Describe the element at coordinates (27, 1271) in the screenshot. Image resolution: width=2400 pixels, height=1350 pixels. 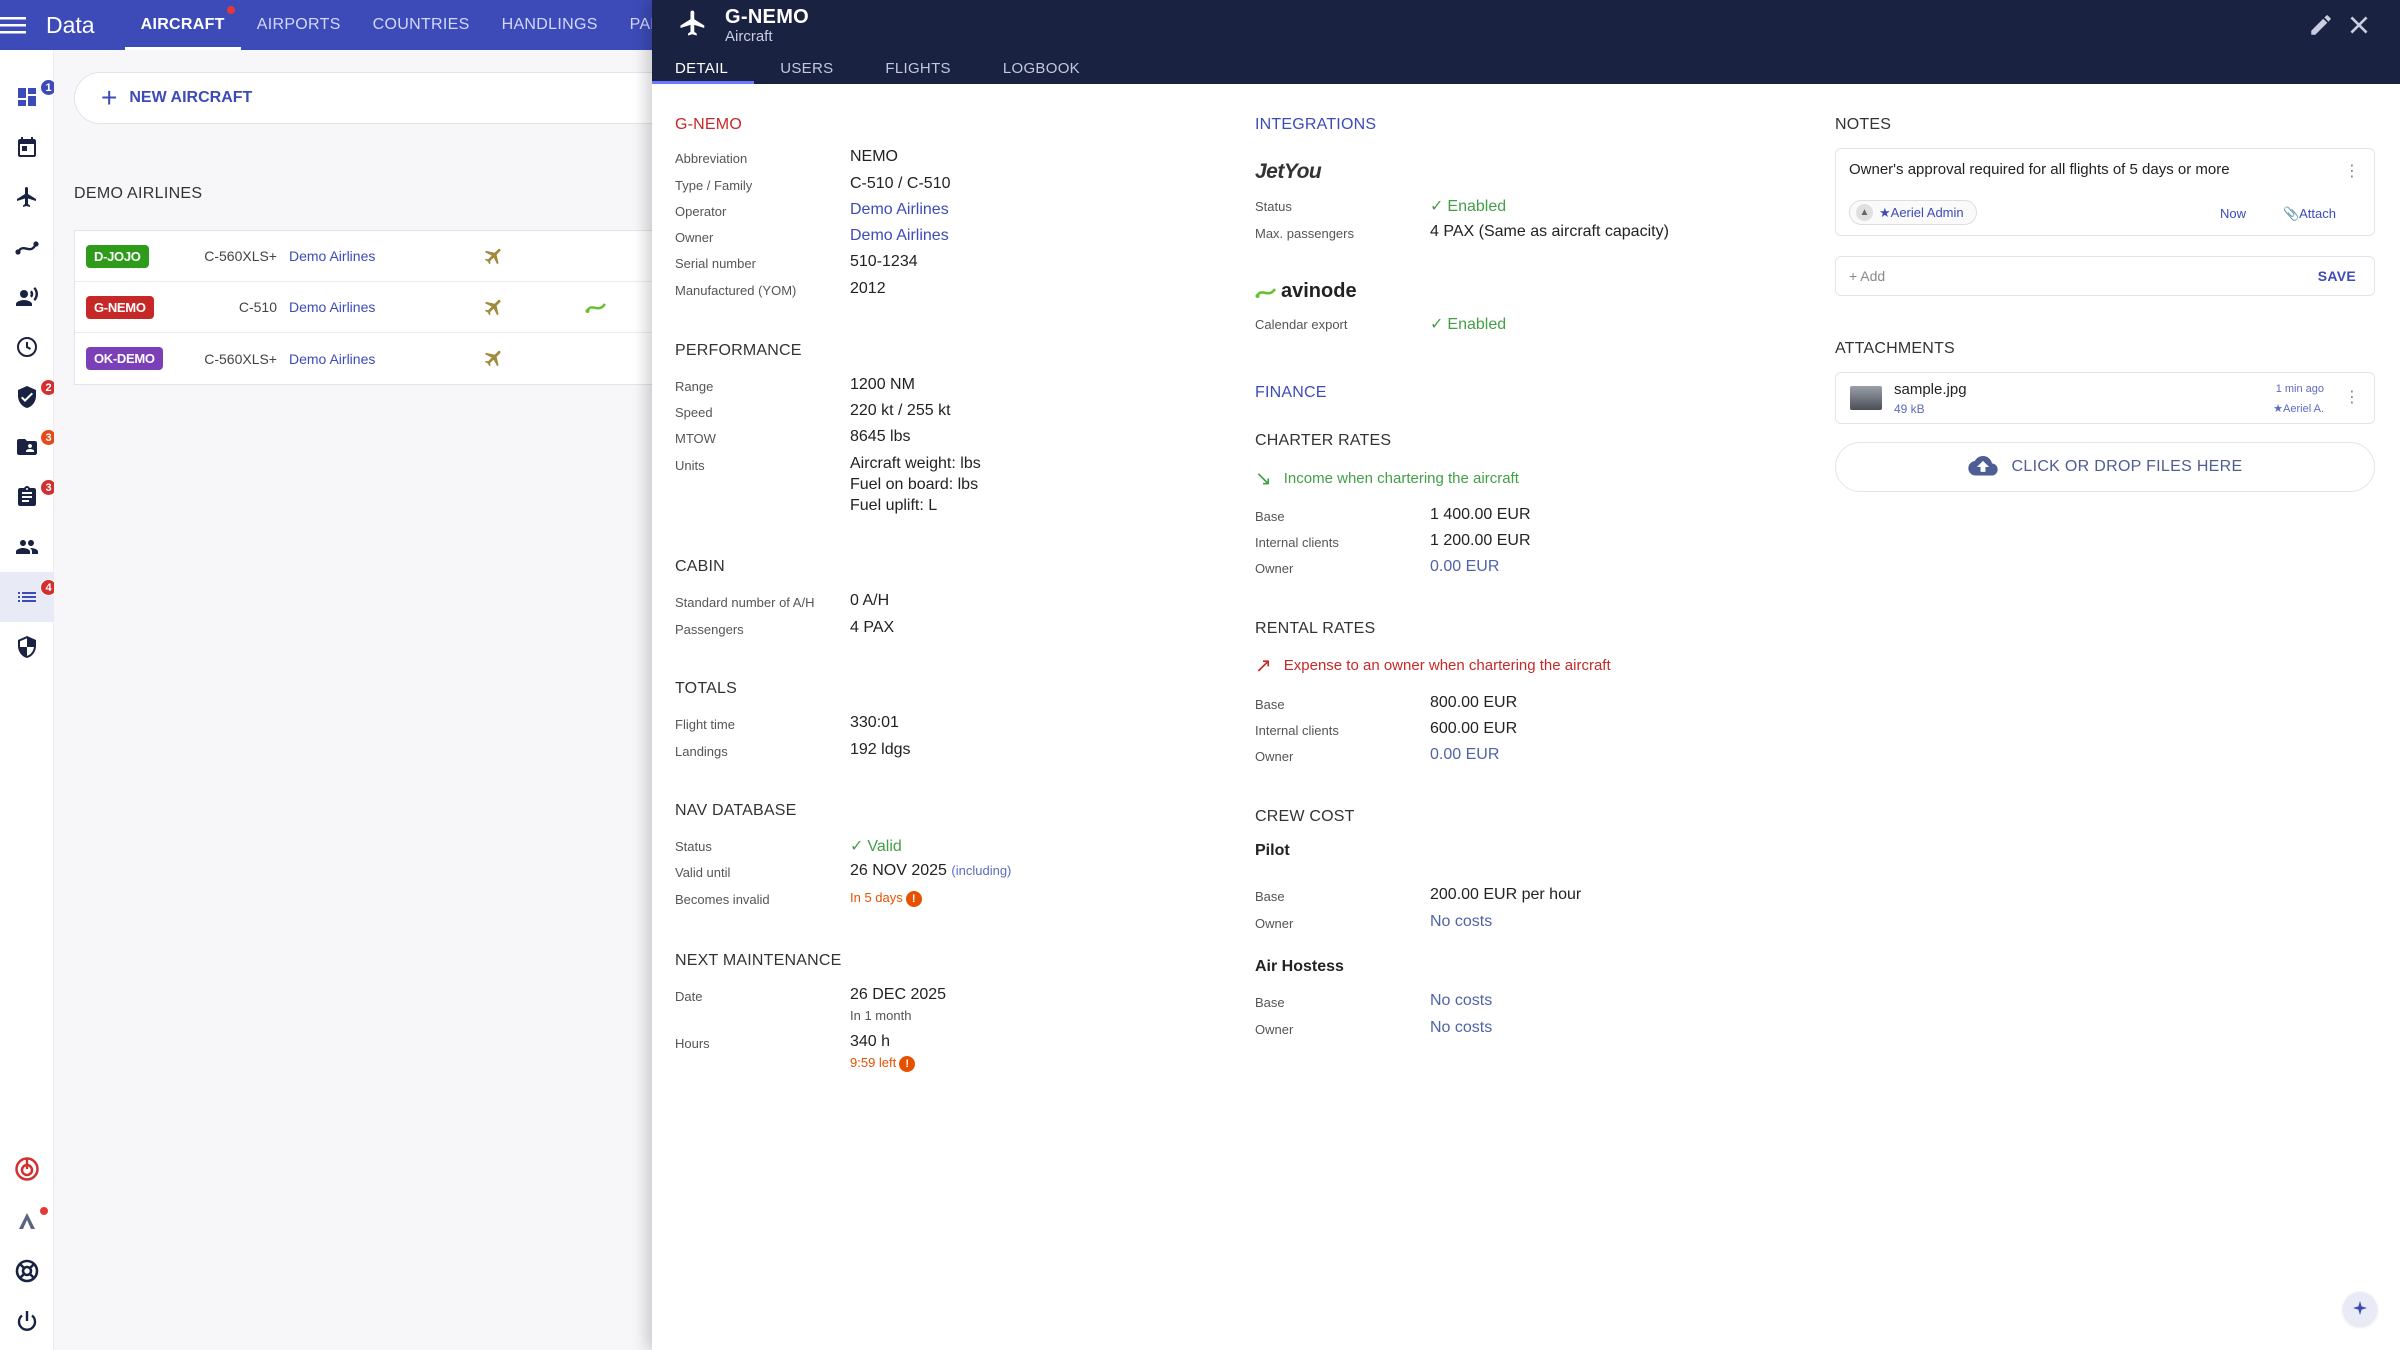
I see `rail-help` at that location.